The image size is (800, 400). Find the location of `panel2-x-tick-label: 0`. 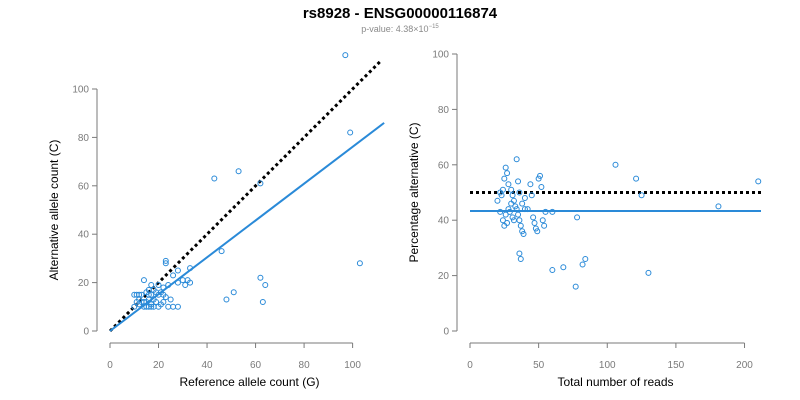

panel2-x-tick-label: 0 is located at coordinates (470, 365).